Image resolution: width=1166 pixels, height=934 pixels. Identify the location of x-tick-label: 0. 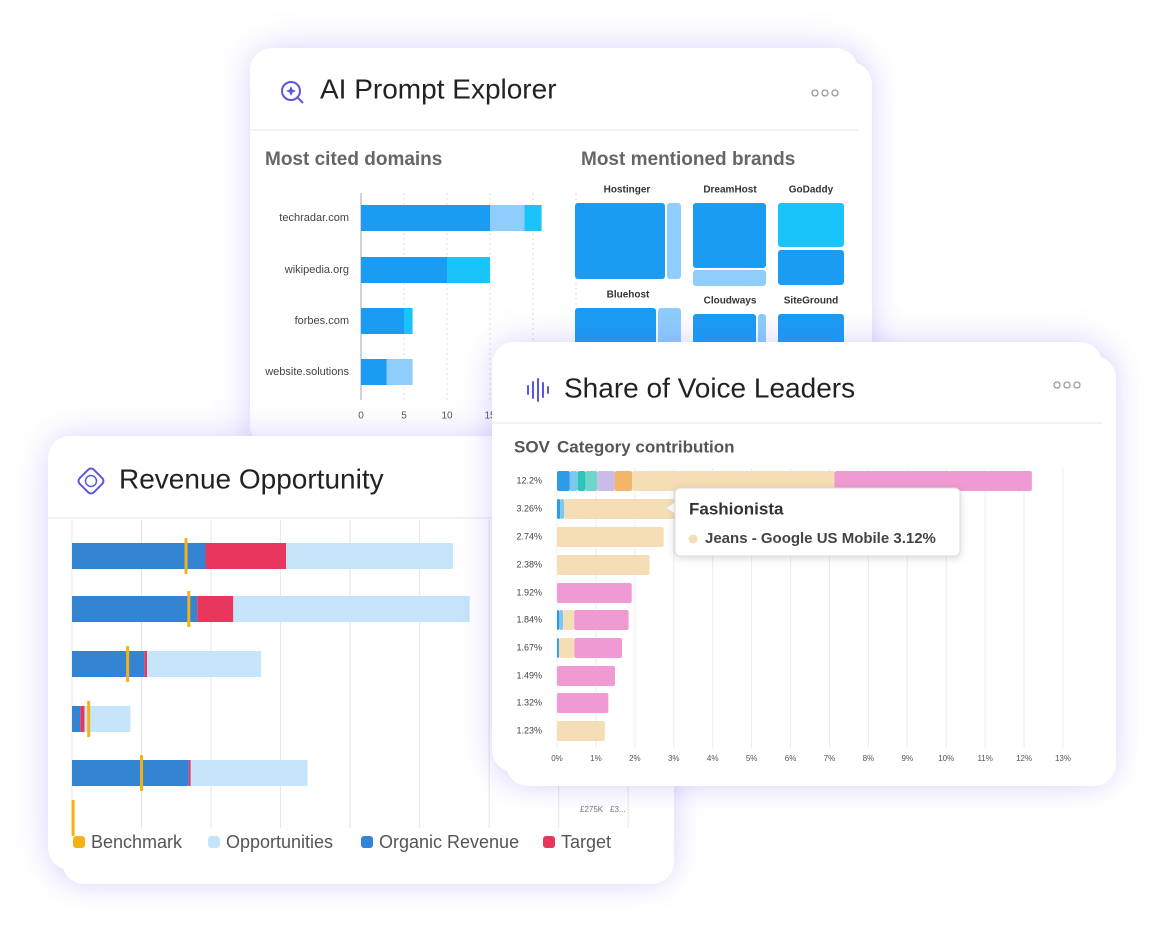
(361, 416).